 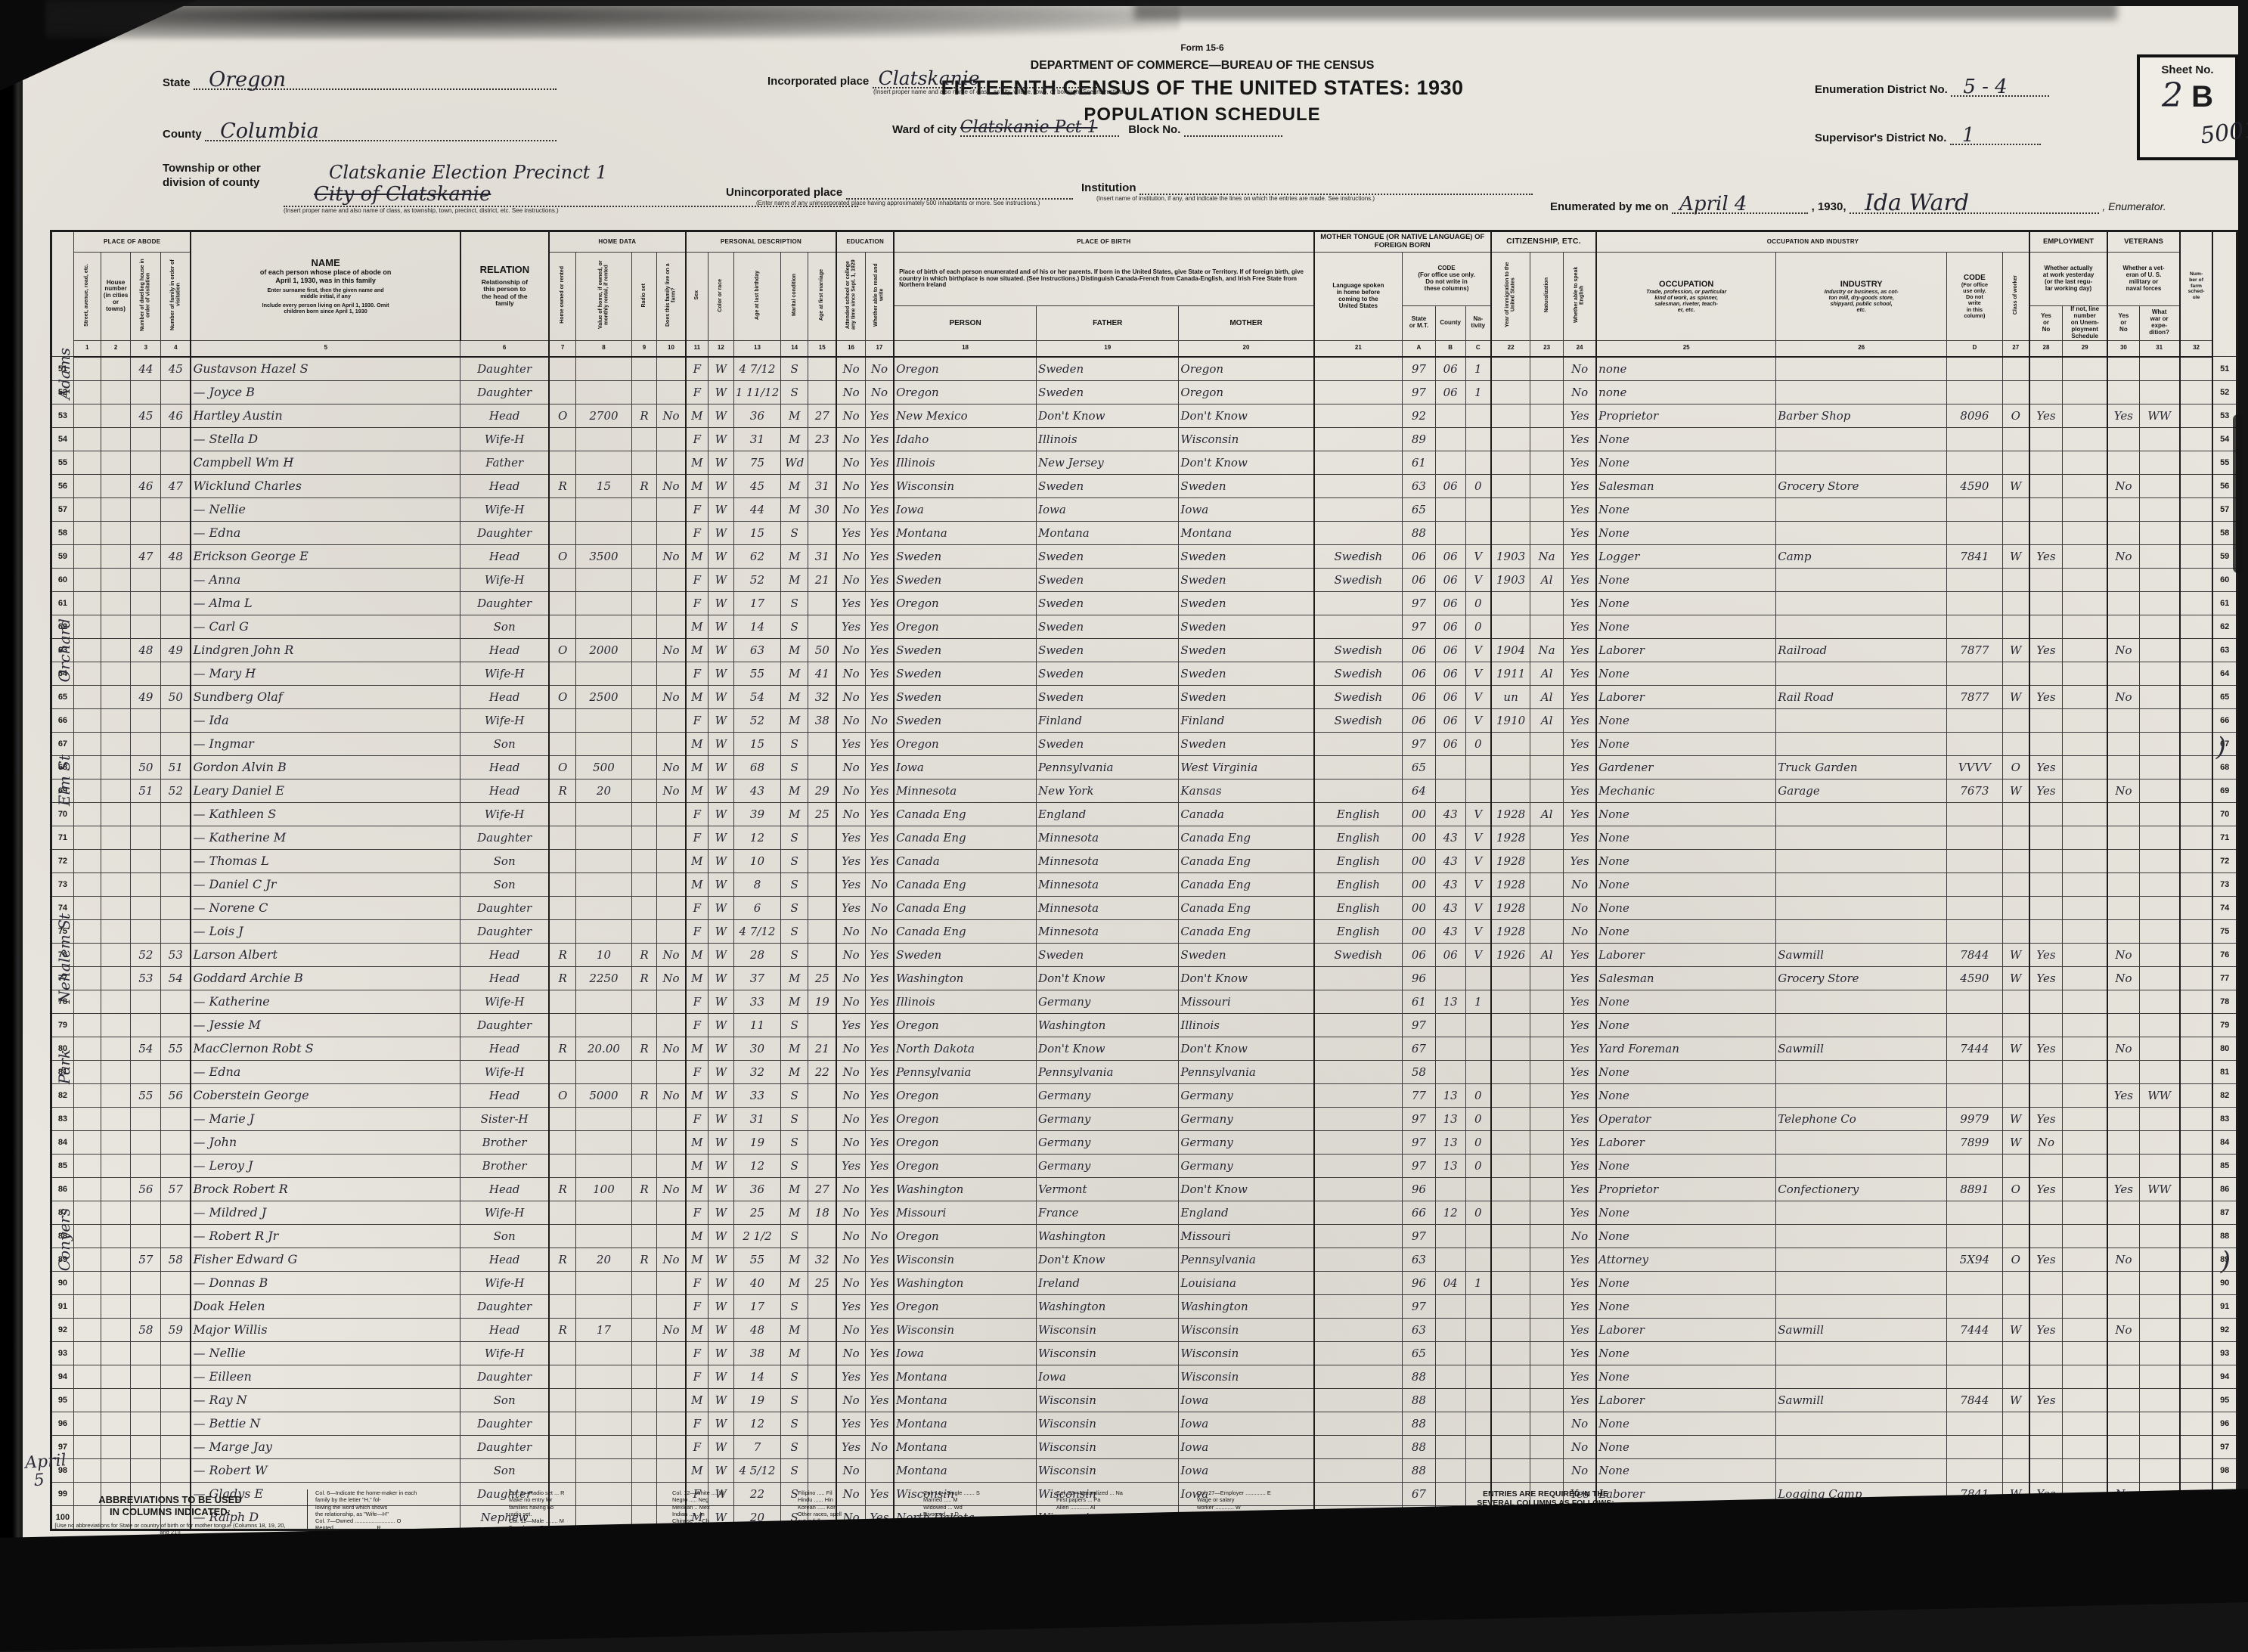 What do you see at coordinates (146, 768) in the screenshot?
I see `table-cell: 50` at bounding box center [146, 768].